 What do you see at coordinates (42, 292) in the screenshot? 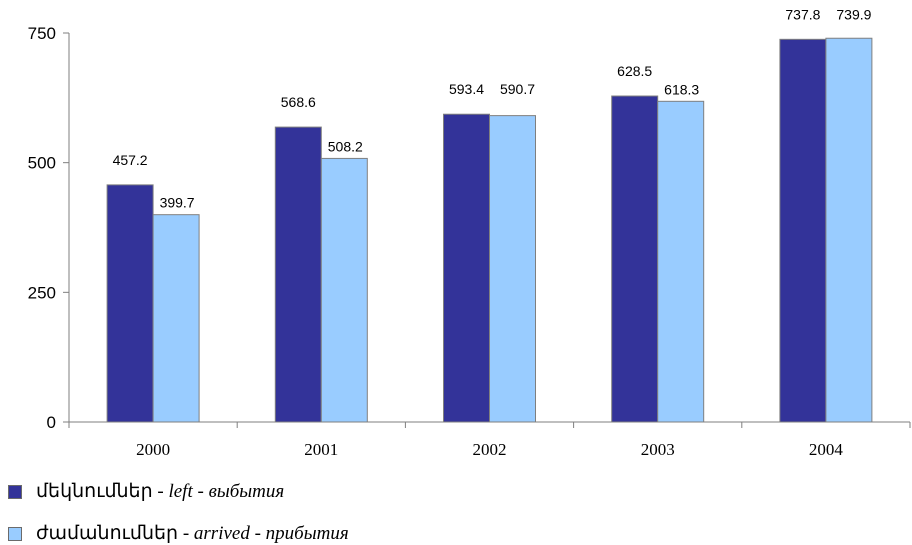
I see `y-tick-label: 250` at bounding box center [42, 292].